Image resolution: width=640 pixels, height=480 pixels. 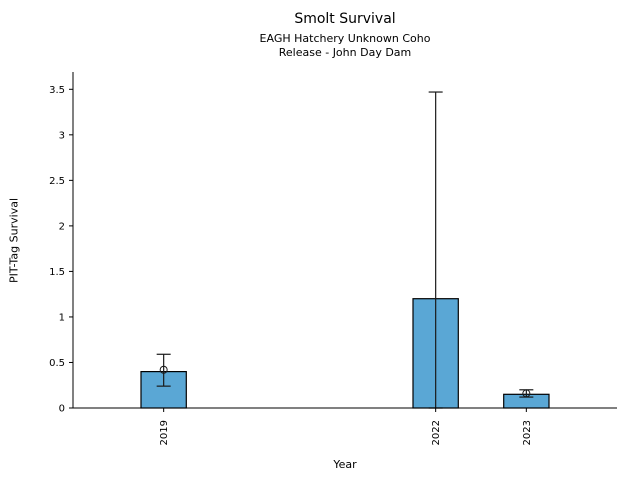 I want to click on chart-title: Smolt Survival, so click(x=345, y=19).